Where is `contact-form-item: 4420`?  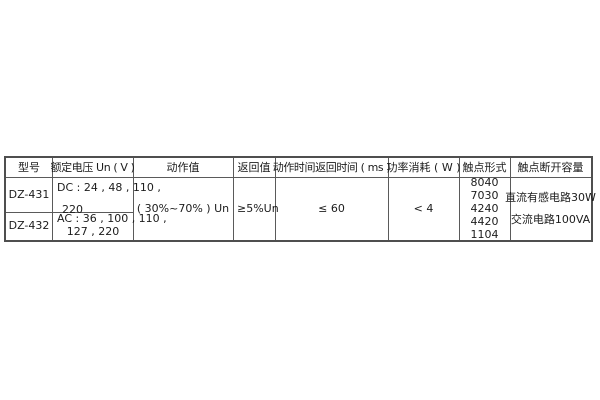
contact-form-item: 4420 is located at coordinates (484, 221).